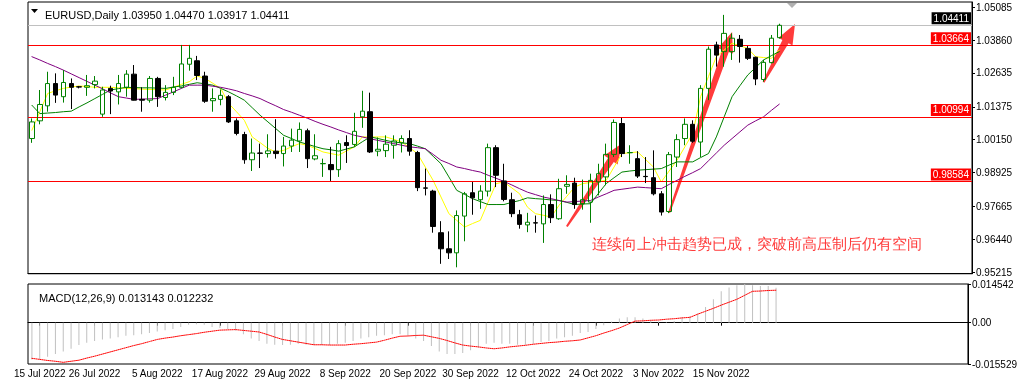 The width and height of the screenshot is (1020, 386). Describe the element at coordinates (658, 373) in the screenshot. I see `x-tick-label: 3 Nov 2022` at that location.